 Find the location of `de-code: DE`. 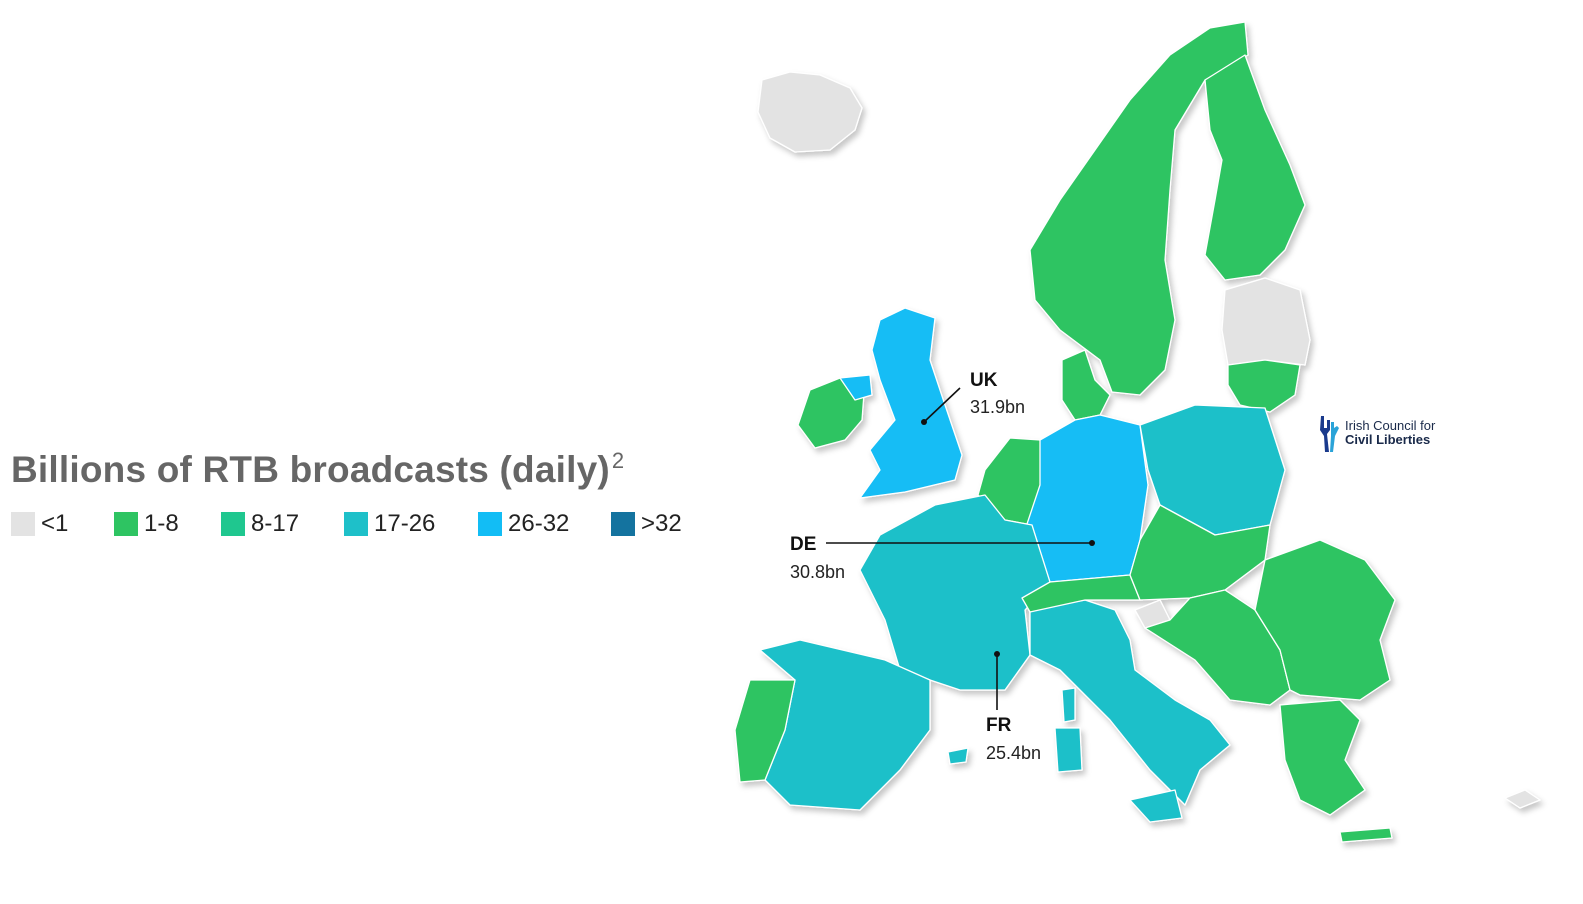

de-code: DE is located at coordinates (803, 544).